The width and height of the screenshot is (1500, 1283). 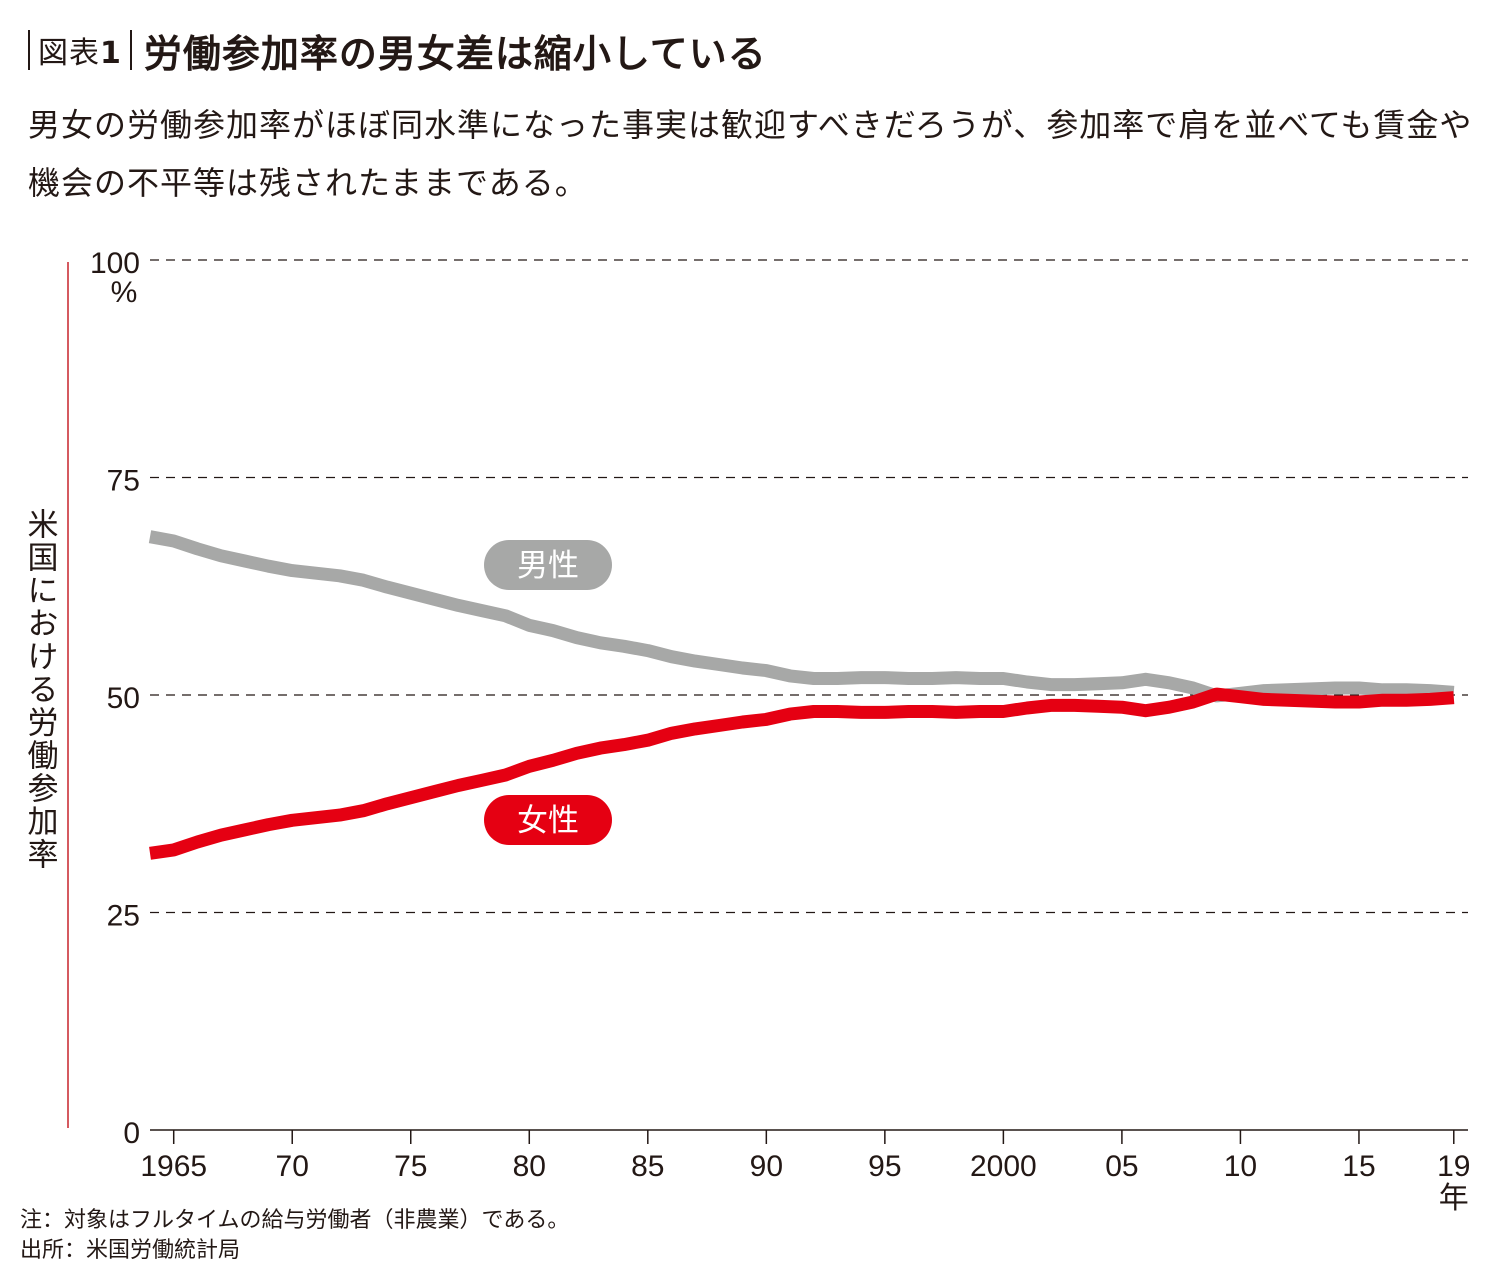 What do you see at coordinates (294, 1236) in the screenshot?
I see `figure-notes: 注：対象はフルタイムの給与労働者（非農業）である。 出所：米国労働統計局` at bounding box center [294, 1236].